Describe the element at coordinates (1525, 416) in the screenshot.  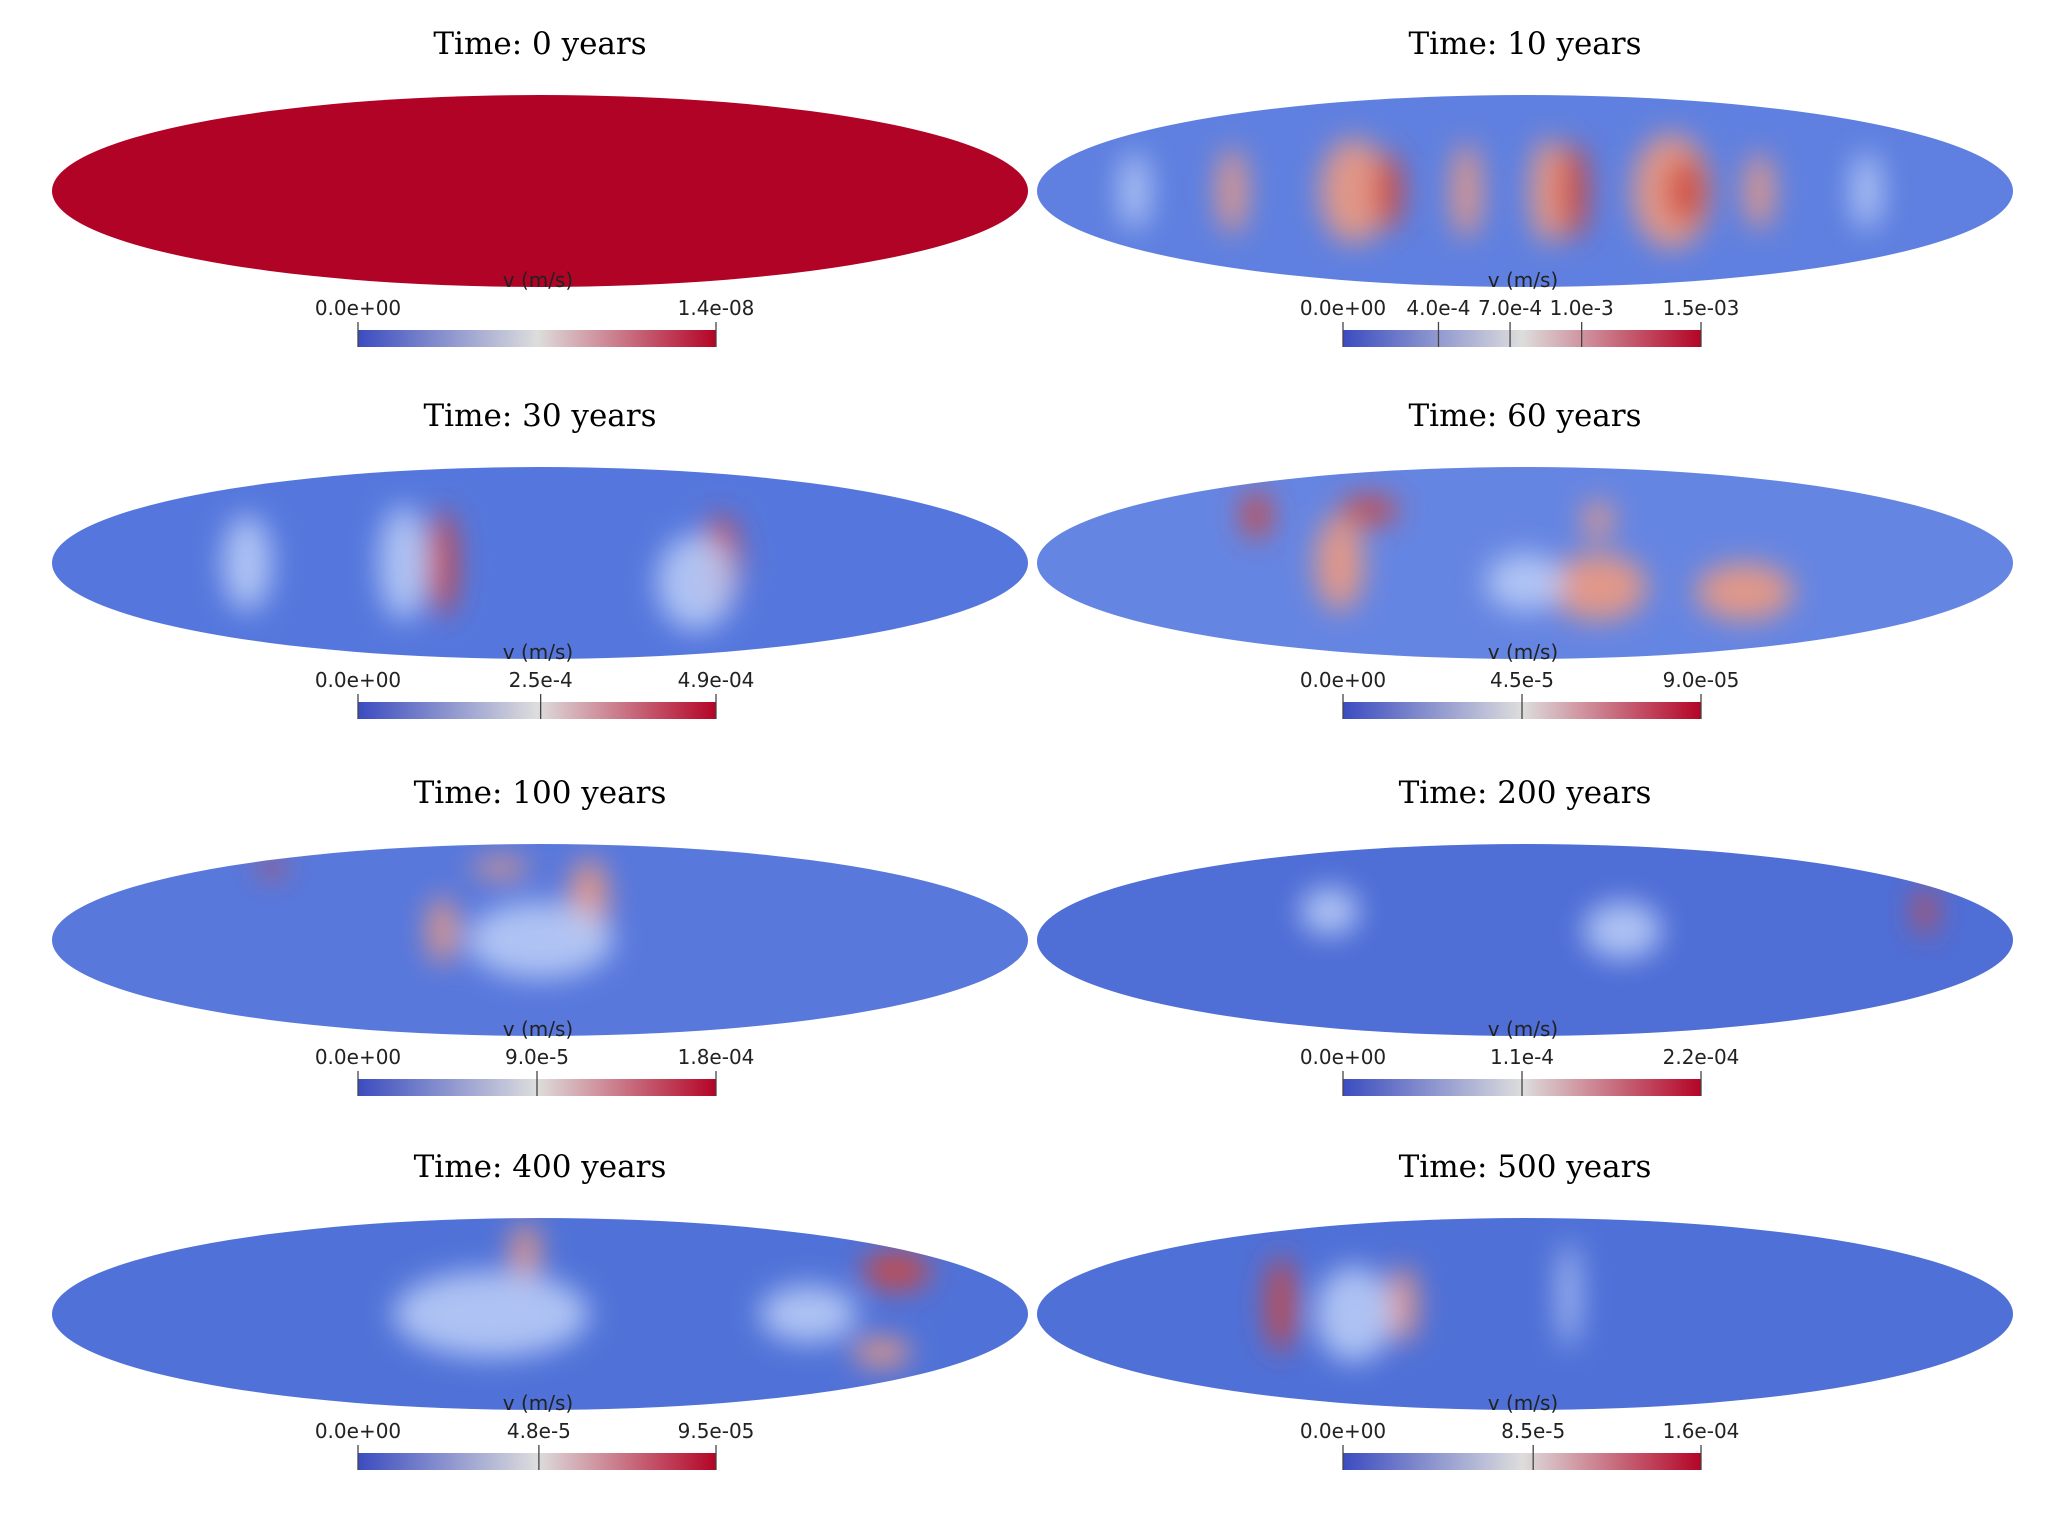
I see `panel-title: Time: 60 years` at that location.